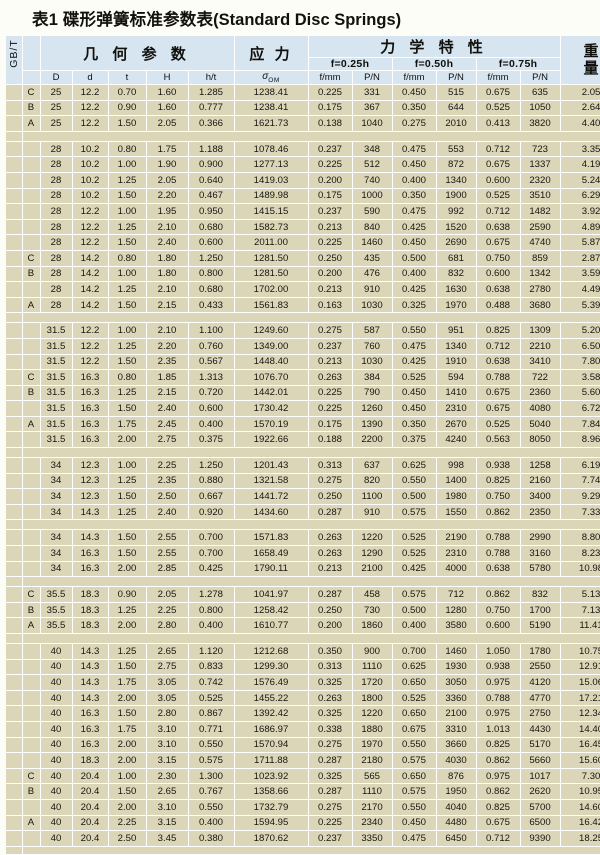 The height and width of the screenshot is (855, 600). I want to click on cell-H: 3.15, so click(167, 760).